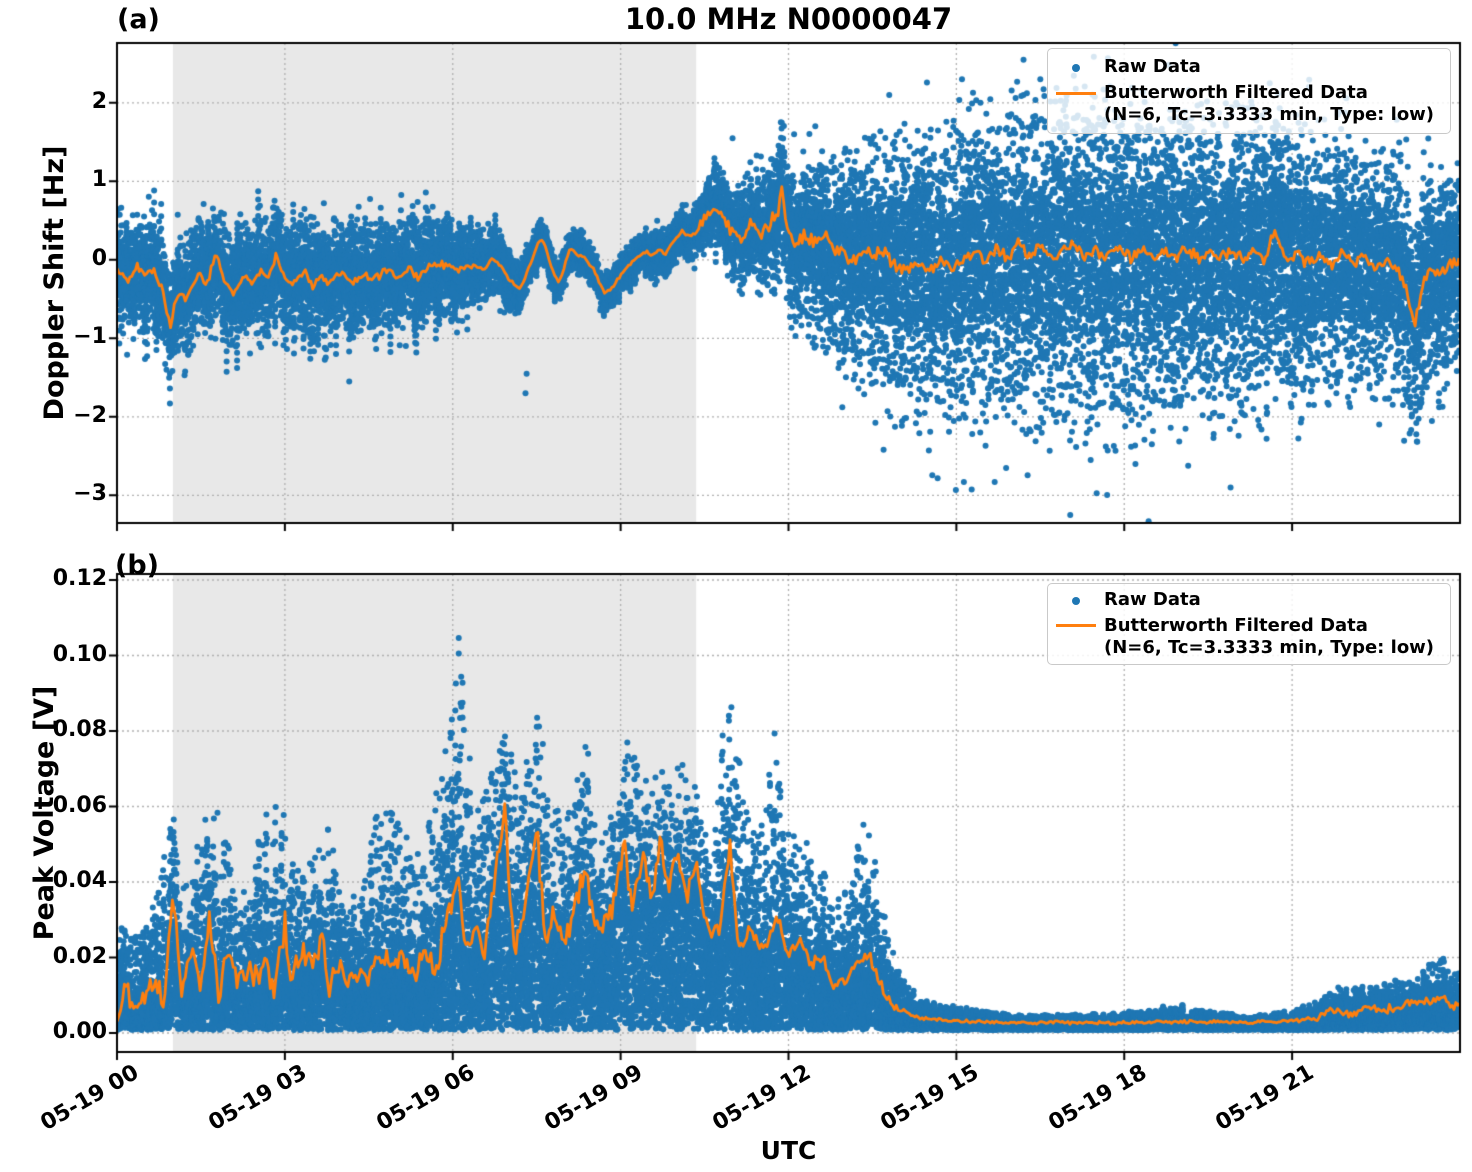 The image size is (1472, 1172). I want to click on y-tick-label: 0.12, so click(79, 578).